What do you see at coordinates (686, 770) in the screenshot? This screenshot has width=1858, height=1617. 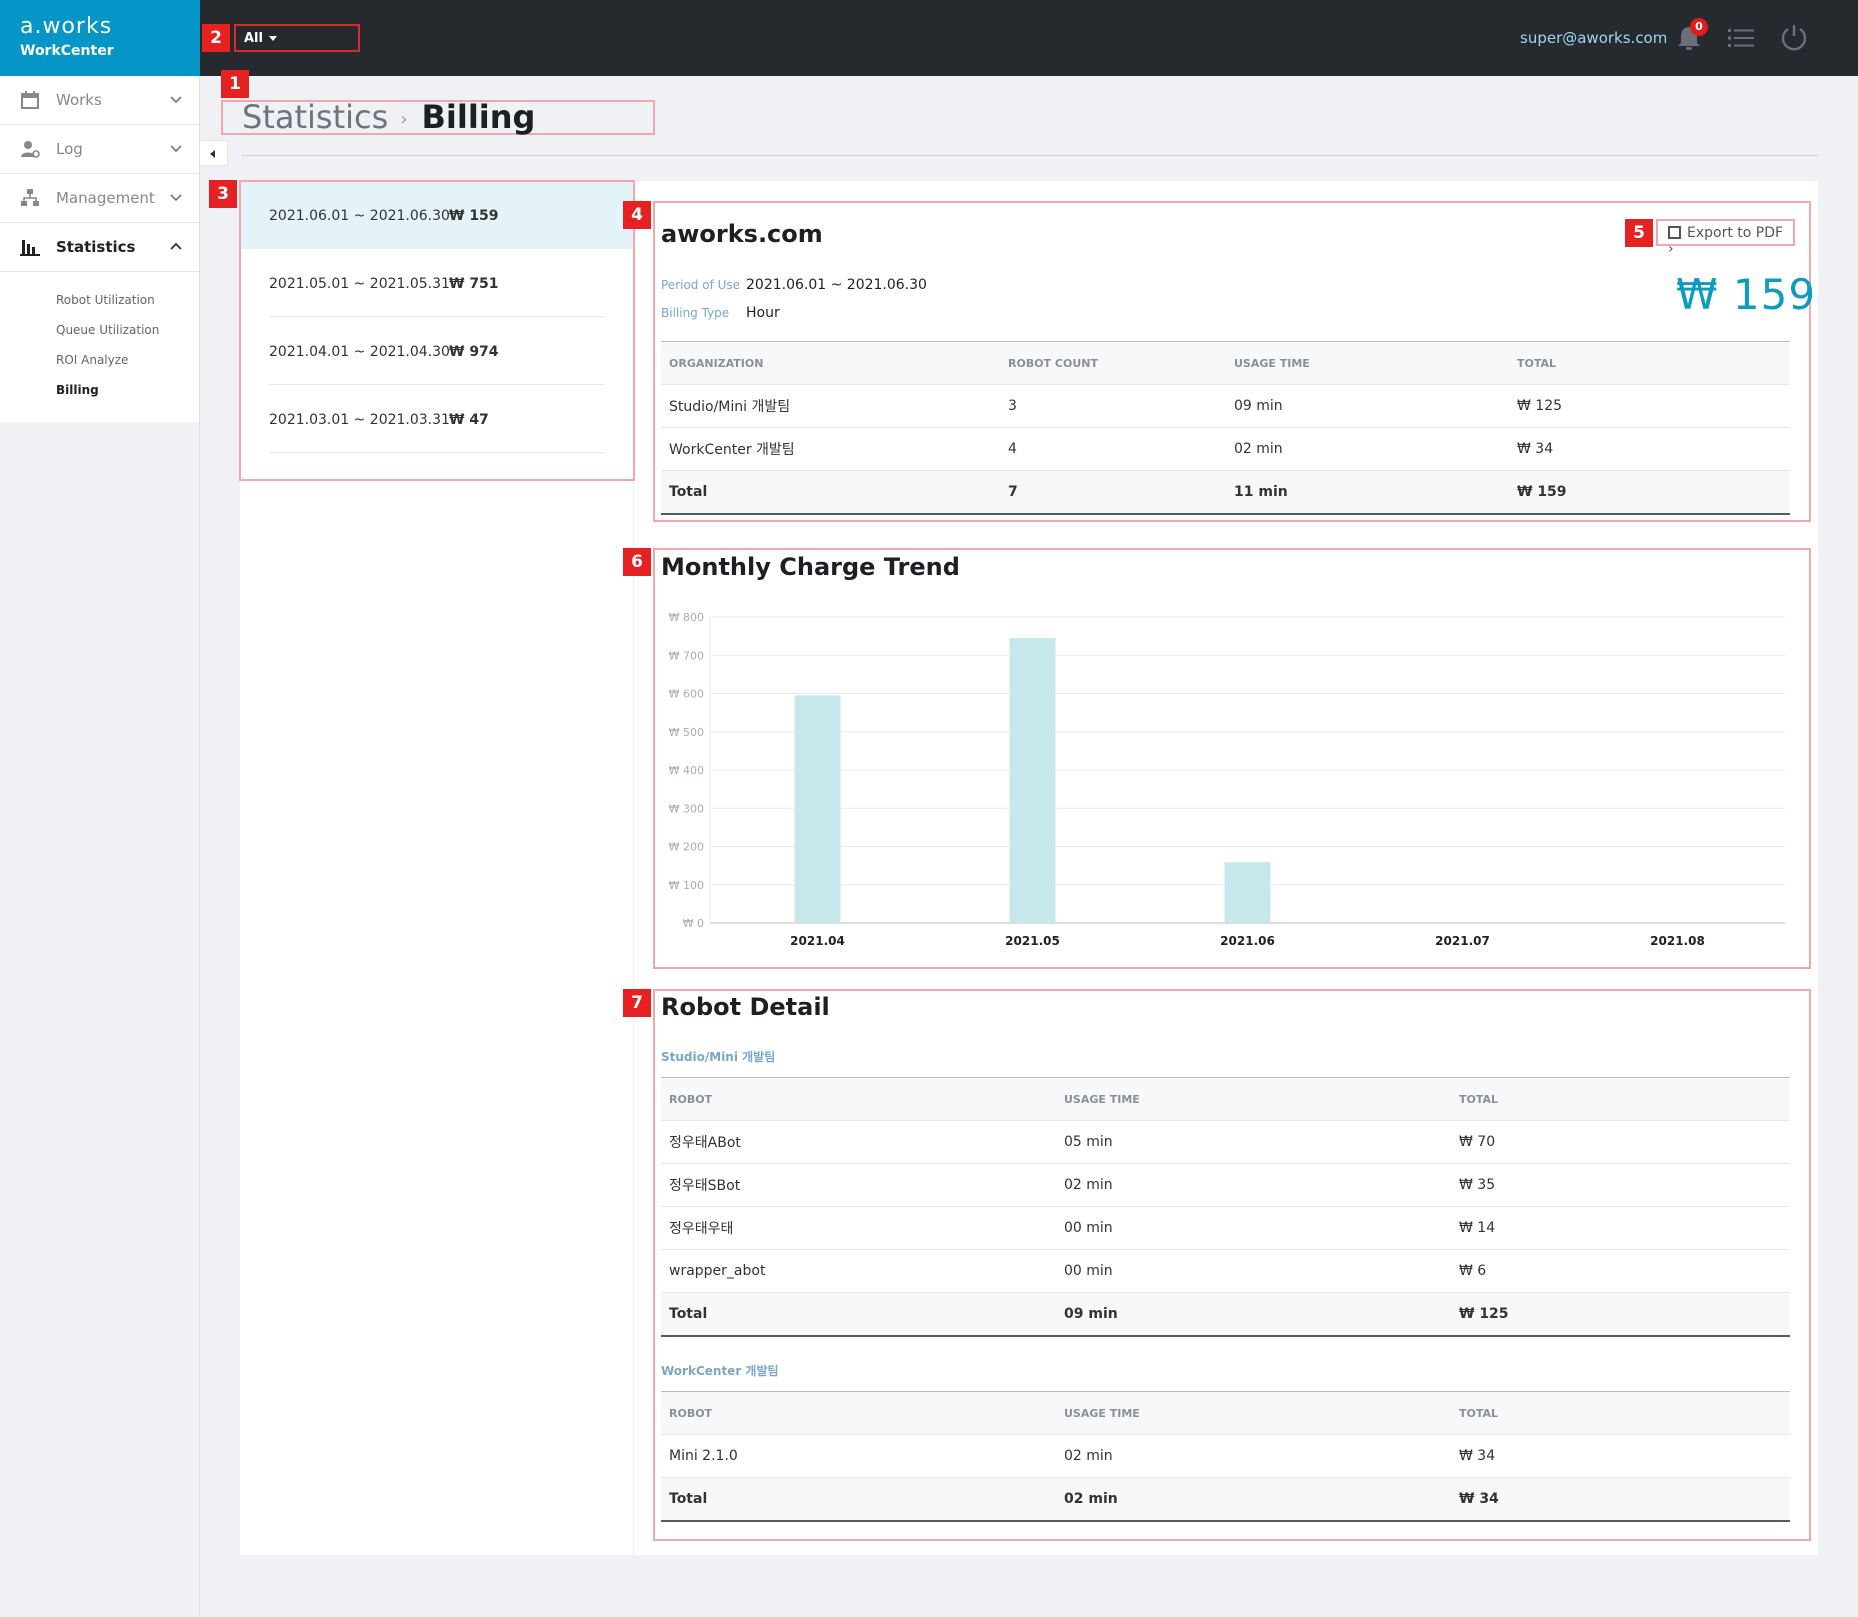 I see `y-tick-label: ₩ 400` at bounding box center [686, 770].